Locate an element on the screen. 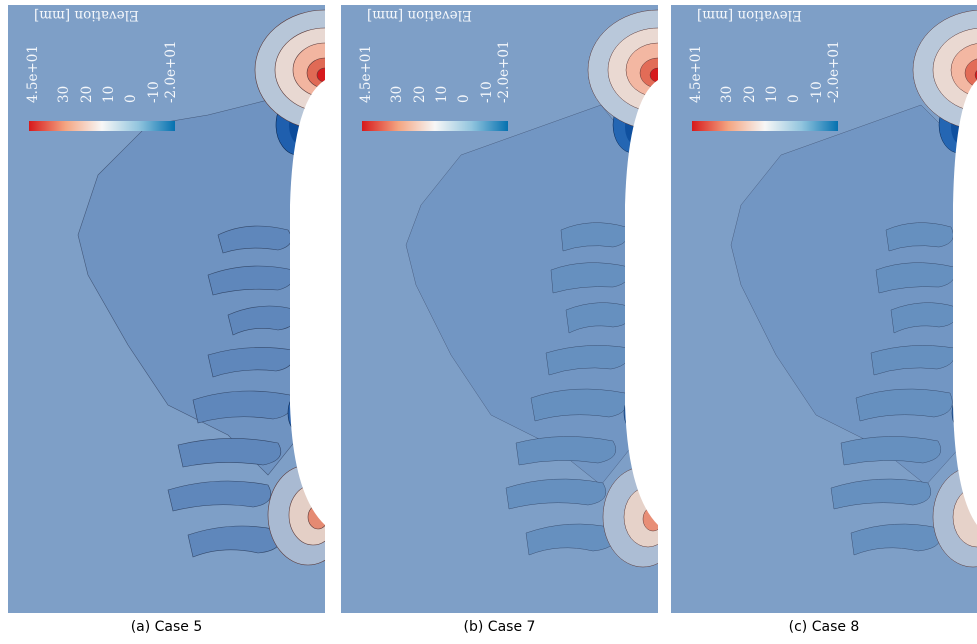  caption-case-5: (a) Case 5 is located at coordinates (166, 627).